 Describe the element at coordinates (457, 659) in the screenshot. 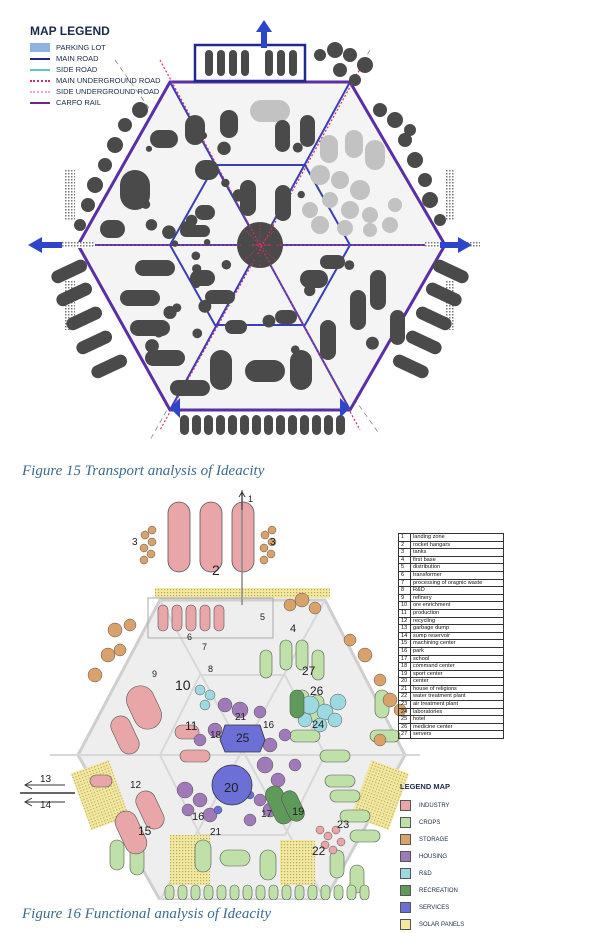

I see `index-label: school` at that location.